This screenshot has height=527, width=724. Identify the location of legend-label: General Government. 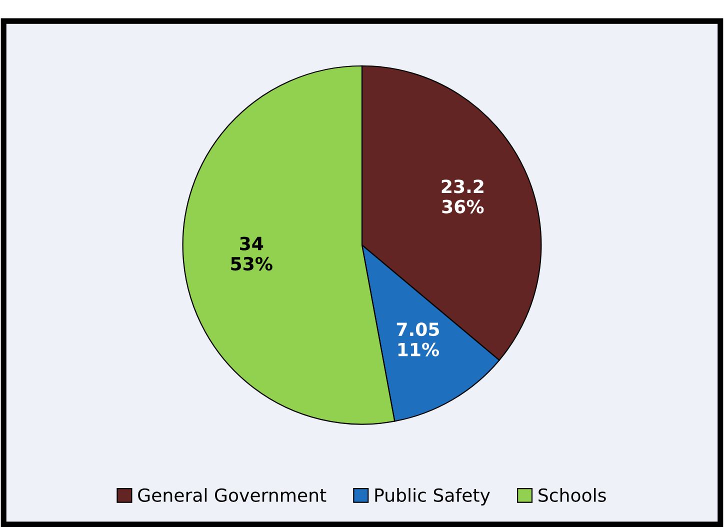
(232, 495).